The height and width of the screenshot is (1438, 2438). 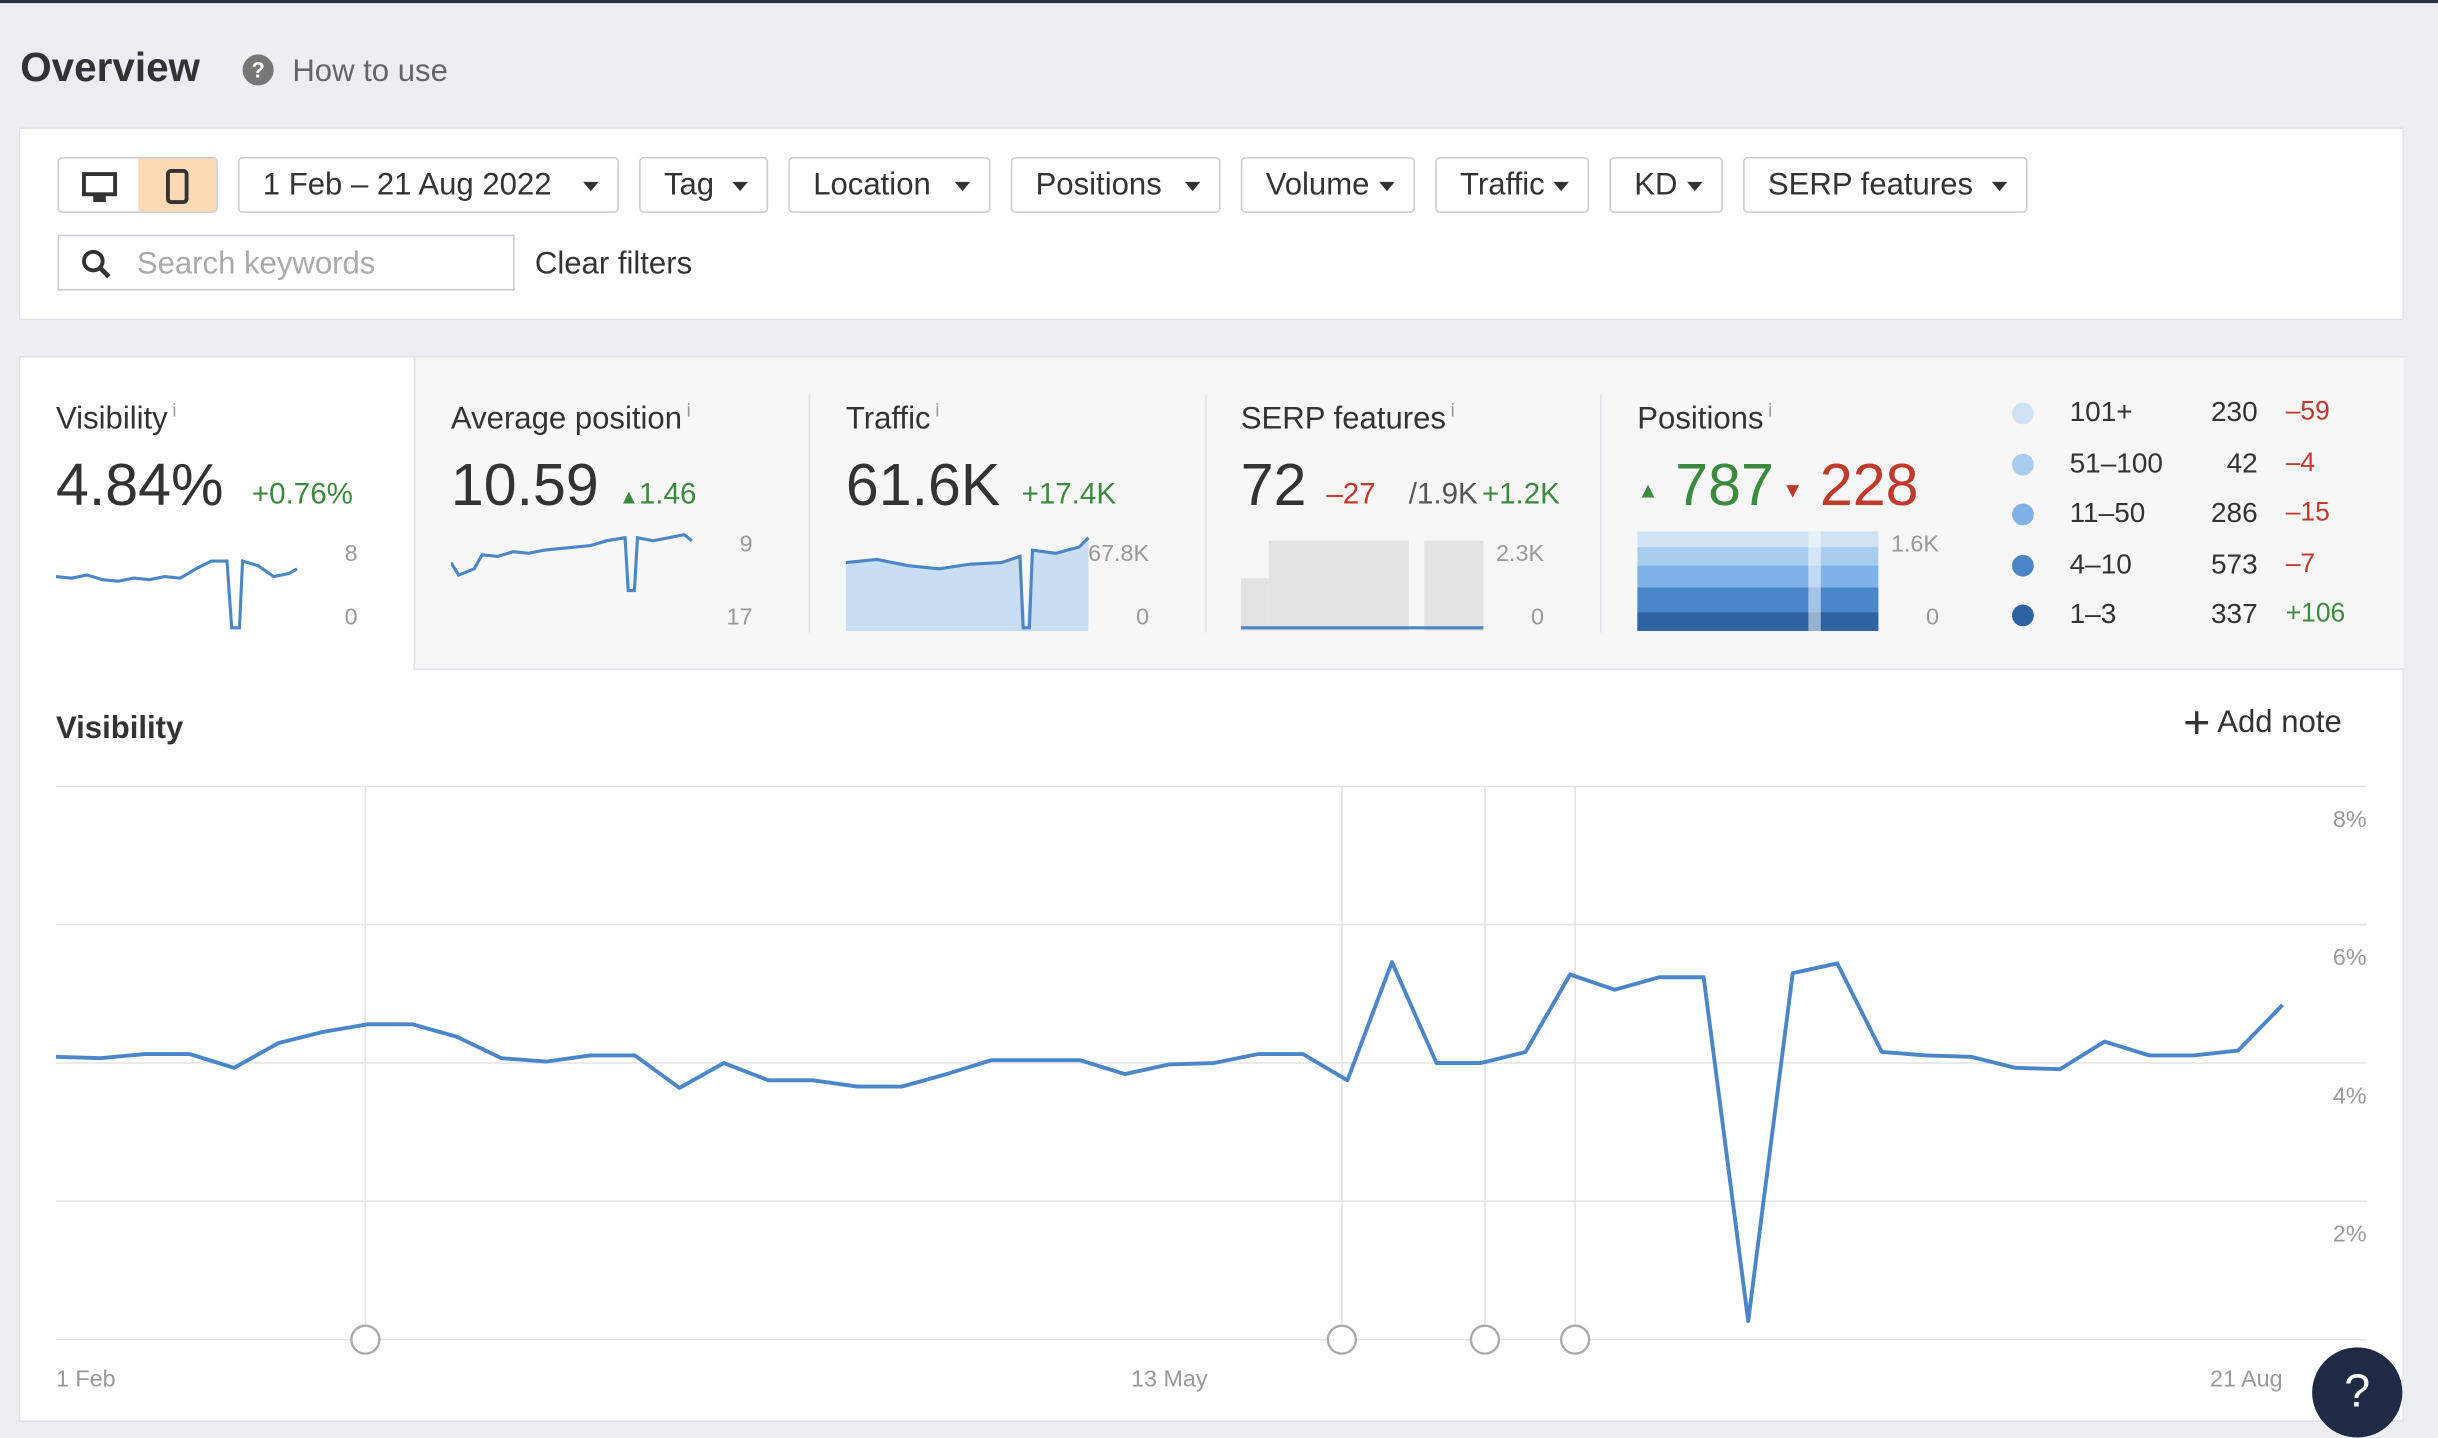 I want to click on page-title: Overview, so click(x=110, y=67).